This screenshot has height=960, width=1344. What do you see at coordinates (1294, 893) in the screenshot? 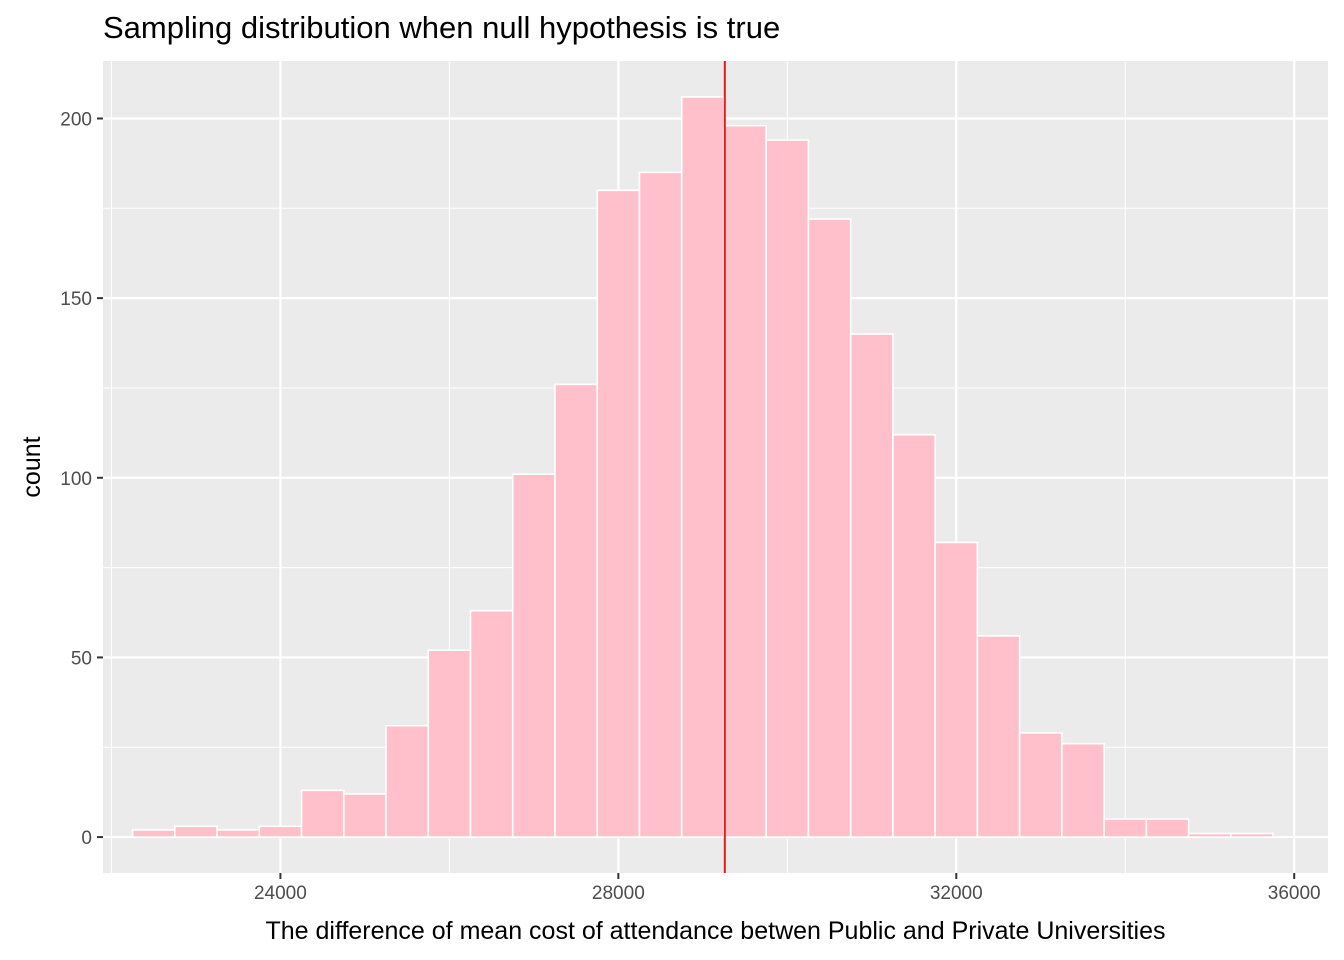
I see `x-tick-label: 36000` at bounding box center [1294, 893].